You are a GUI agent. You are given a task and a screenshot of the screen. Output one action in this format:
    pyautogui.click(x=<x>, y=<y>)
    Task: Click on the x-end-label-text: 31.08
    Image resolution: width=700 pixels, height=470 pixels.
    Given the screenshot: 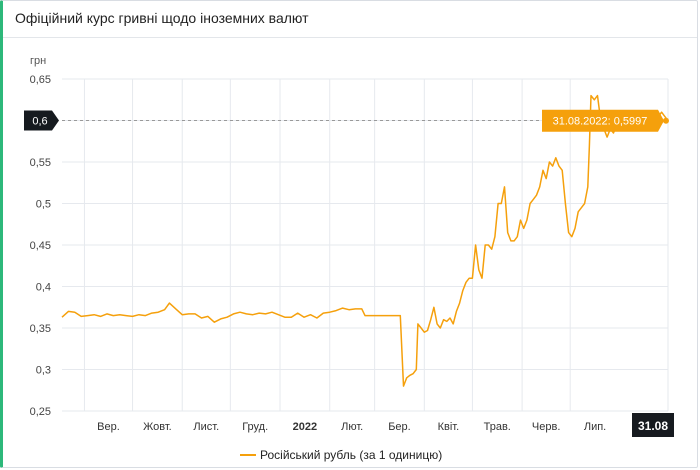 What is the action you would take?
    pyautogui.click(x=653, y=426)
    